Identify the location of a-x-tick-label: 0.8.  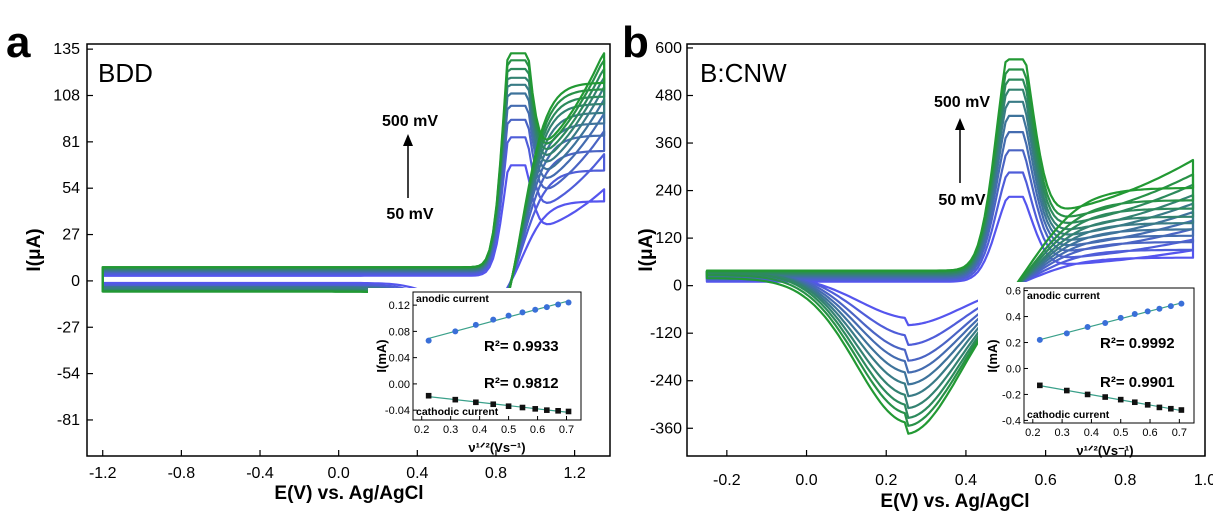
(496, 473).